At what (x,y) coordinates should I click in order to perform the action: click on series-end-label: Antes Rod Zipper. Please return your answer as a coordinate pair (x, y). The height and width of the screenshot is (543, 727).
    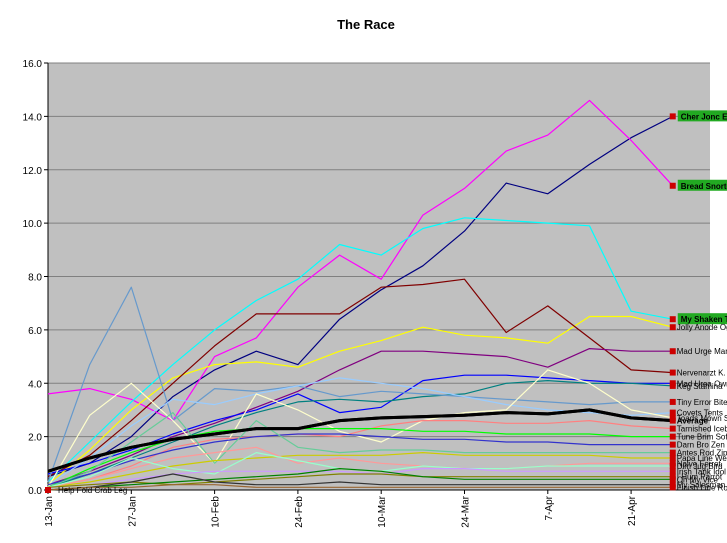
    Looking at the image, I should click on (702, 453).